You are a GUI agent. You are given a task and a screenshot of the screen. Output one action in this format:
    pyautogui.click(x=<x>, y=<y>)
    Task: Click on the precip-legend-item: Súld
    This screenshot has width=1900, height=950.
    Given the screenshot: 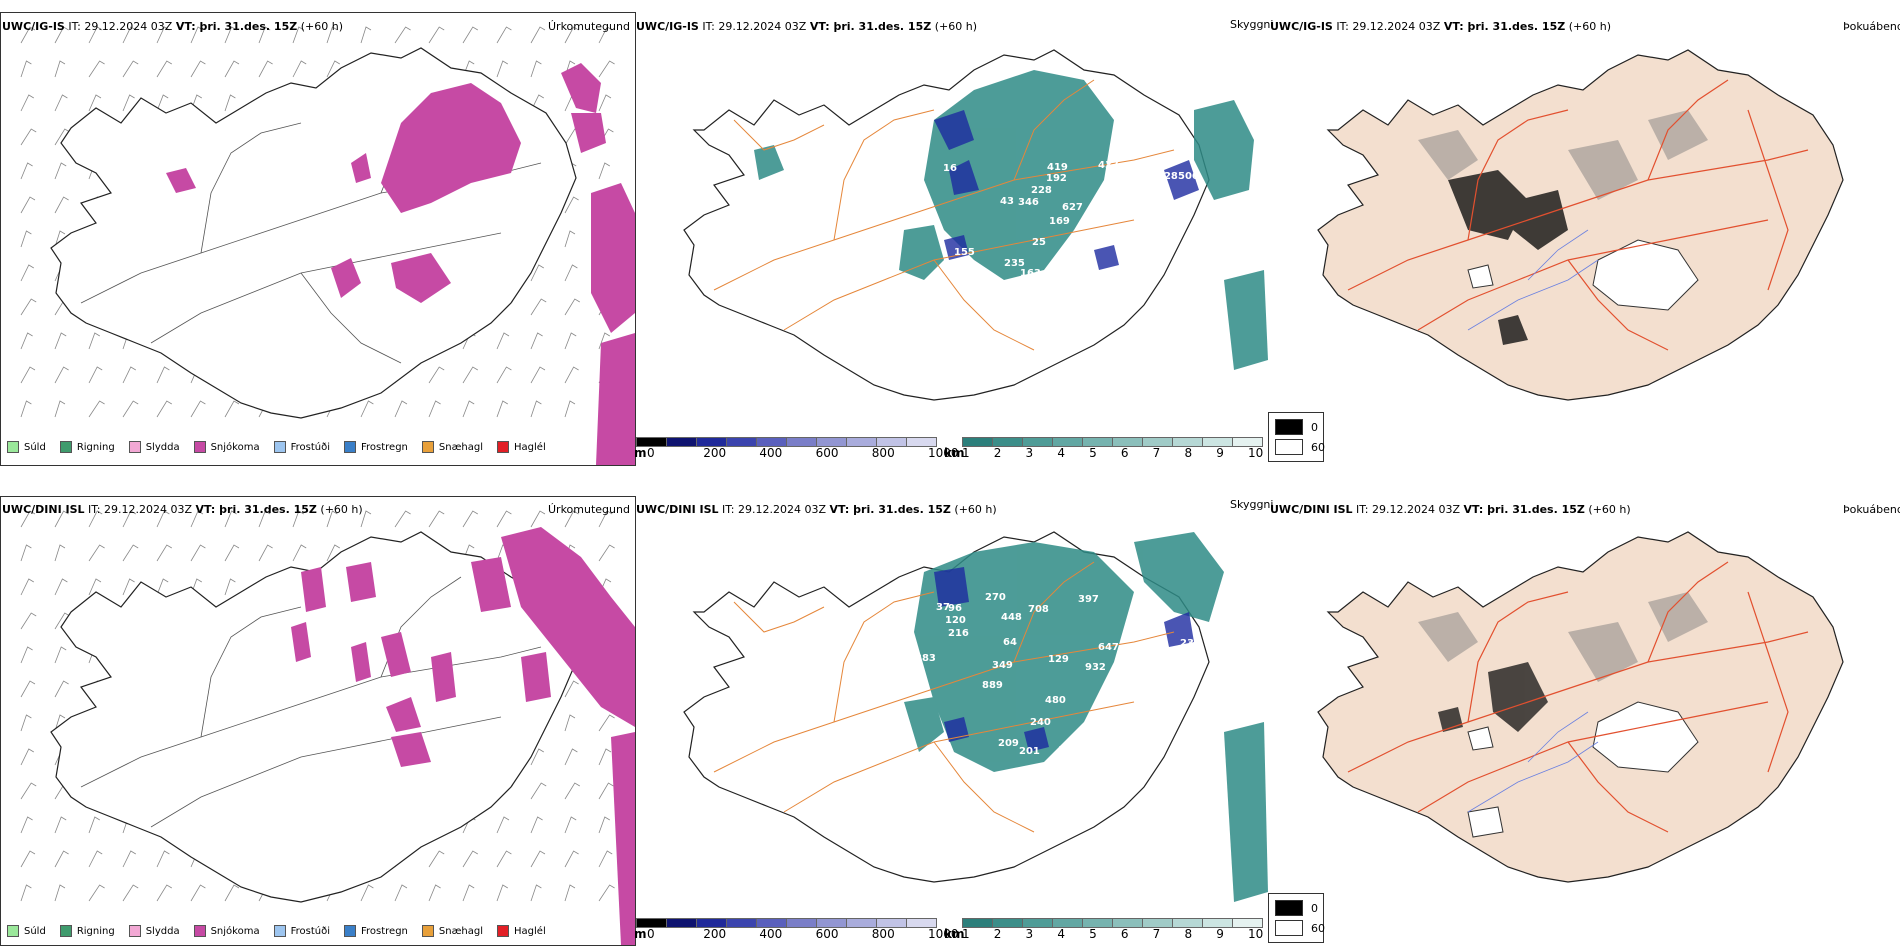 What is the action you would take?
    pyautogui.click(x=26, y=931)
    